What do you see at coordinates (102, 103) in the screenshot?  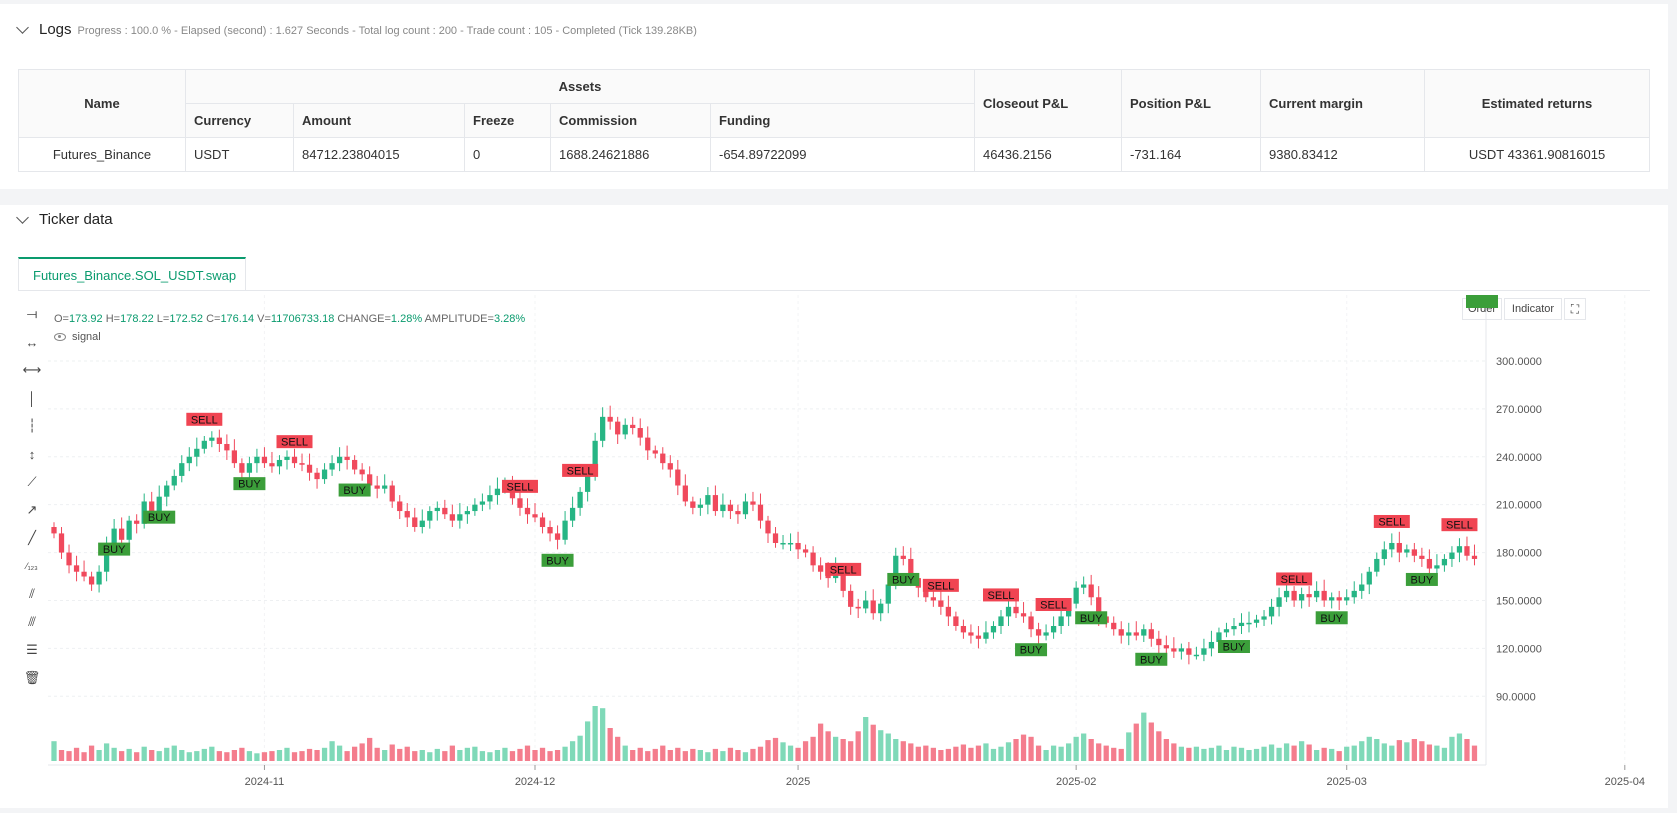 I see `col-name: Name` at bounding box center [102, 103].